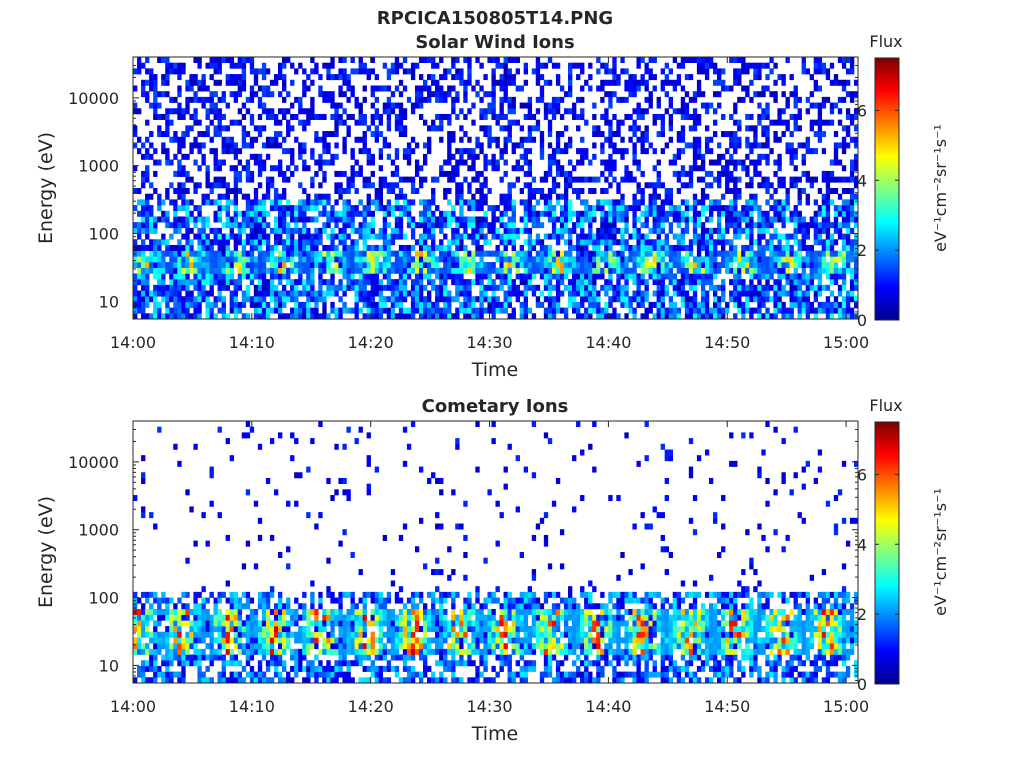  Describe the element at coordinates (495, 406) in the screenshot. I see `panel-title: Cometary Ions` at that location.